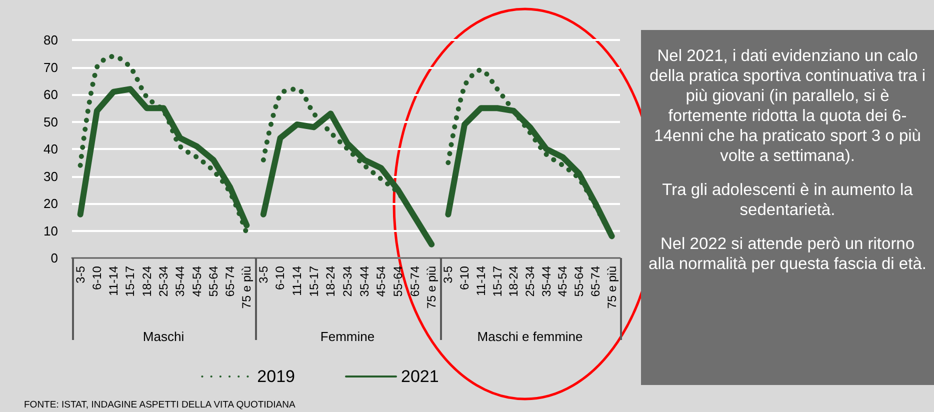 The image size is (934, 412). I want to click on y-tick-label: 60, so click(51, 94).